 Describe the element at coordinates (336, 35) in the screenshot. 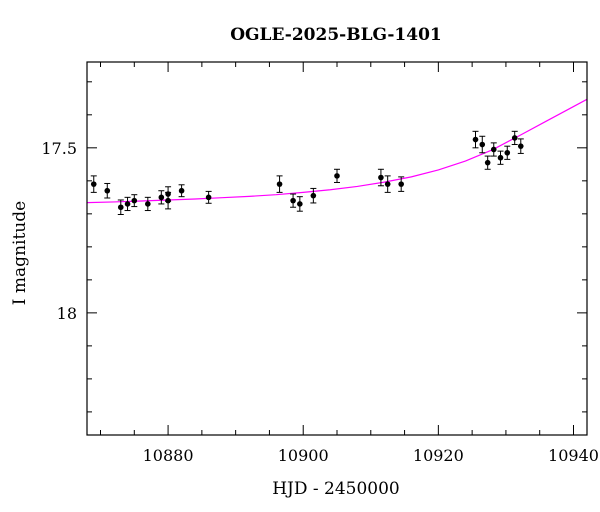

I see `chart-title: OGLE-2025-BLG-1401` at that location.